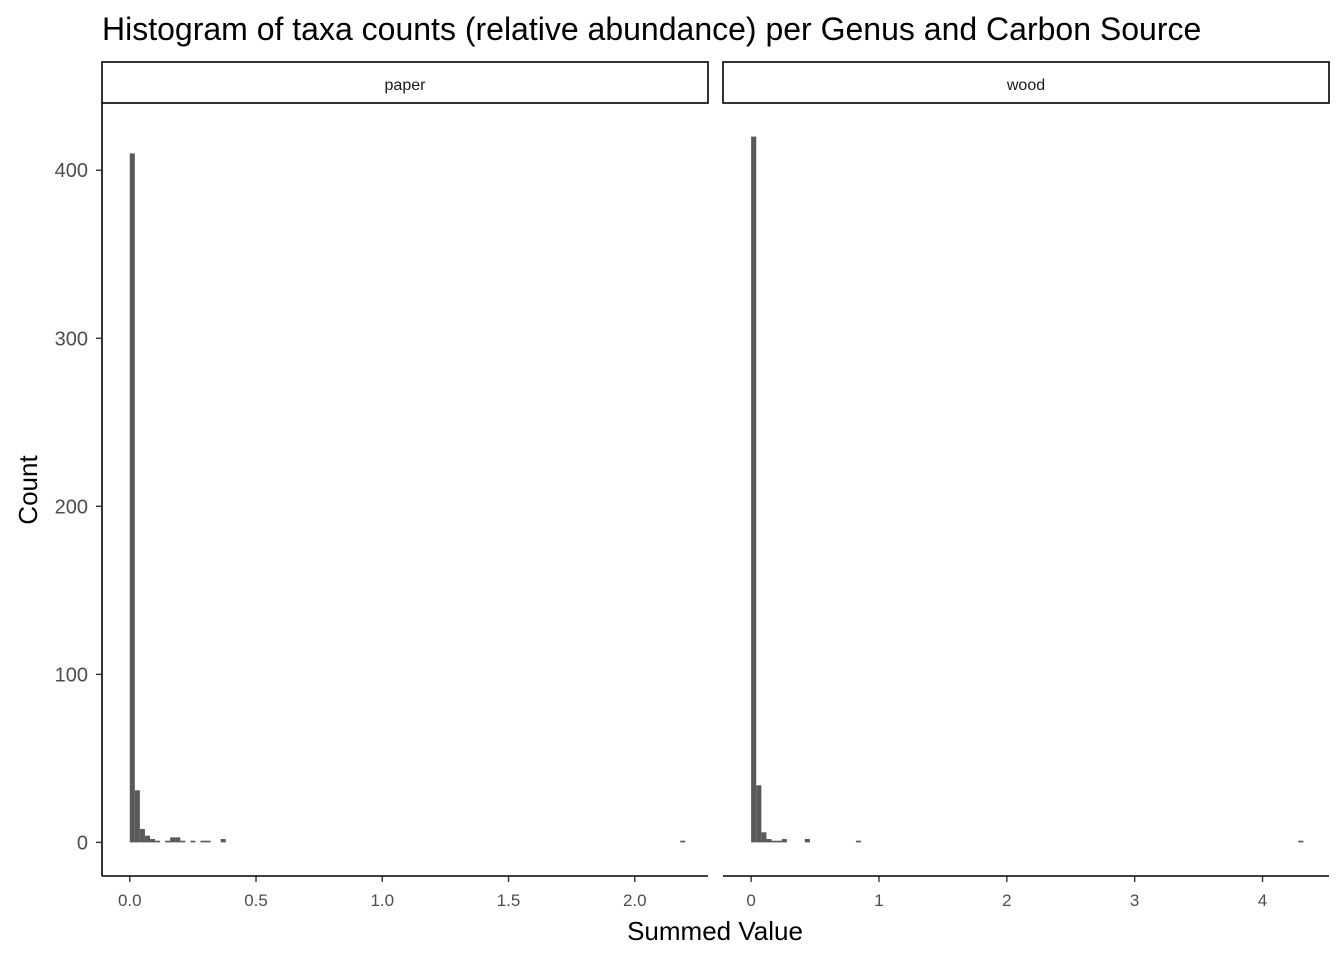 This screenshot has width=1344, height=960. I want to click on wood-x-axis-ticks: 0 1 2 3 4, so click(1006, 893).